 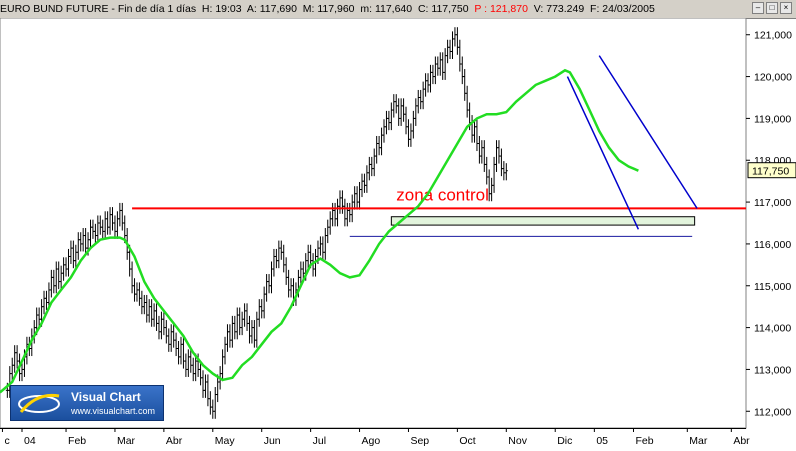 What do you see at coordinates (622, 9) in the screenshot?
I see `date-value: F: 24/03/2005` at bounding box center [622, 9].